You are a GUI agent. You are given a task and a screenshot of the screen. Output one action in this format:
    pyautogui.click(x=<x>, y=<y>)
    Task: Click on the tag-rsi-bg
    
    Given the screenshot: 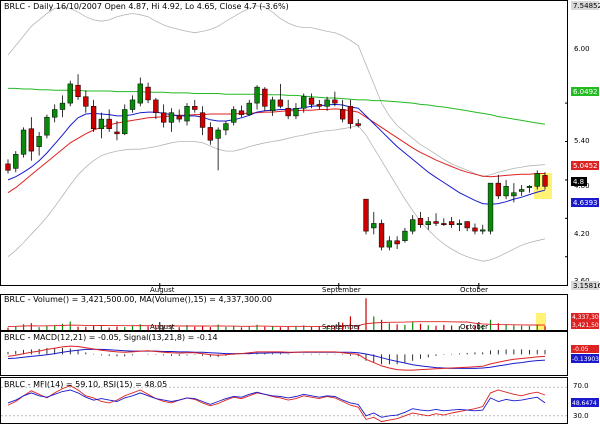 What is the action you would take?
    pyautogui.click(x=585, y=402)
    